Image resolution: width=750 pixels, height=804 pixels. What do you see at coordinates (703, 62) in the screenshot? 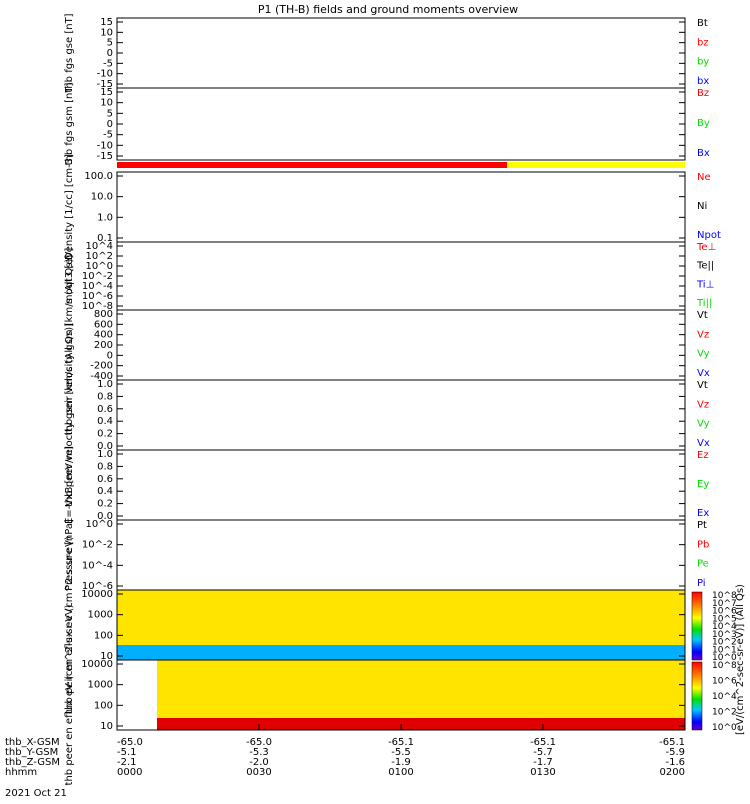
I see `legend-entry: by` at bounding box center [703, 62].